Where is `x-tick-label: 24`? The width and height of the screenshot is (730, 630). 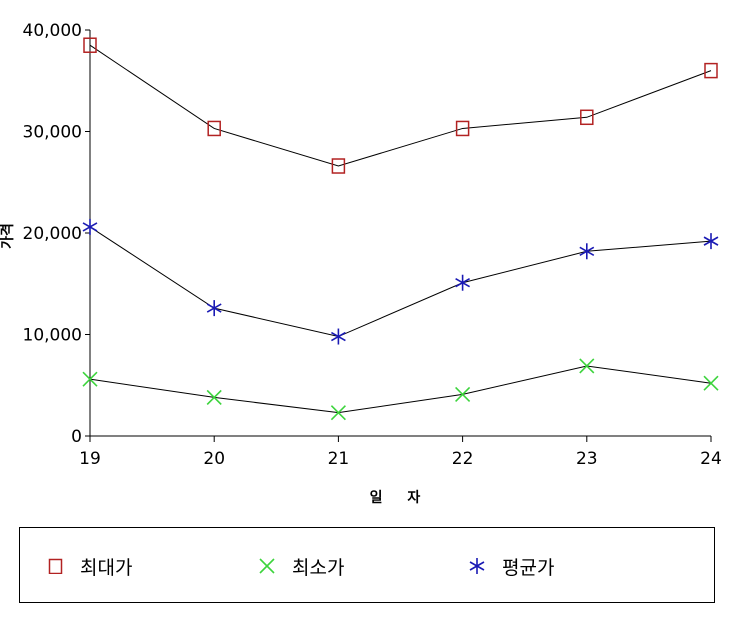 x-tick-label: 24 is located at coordinates (711, 459).